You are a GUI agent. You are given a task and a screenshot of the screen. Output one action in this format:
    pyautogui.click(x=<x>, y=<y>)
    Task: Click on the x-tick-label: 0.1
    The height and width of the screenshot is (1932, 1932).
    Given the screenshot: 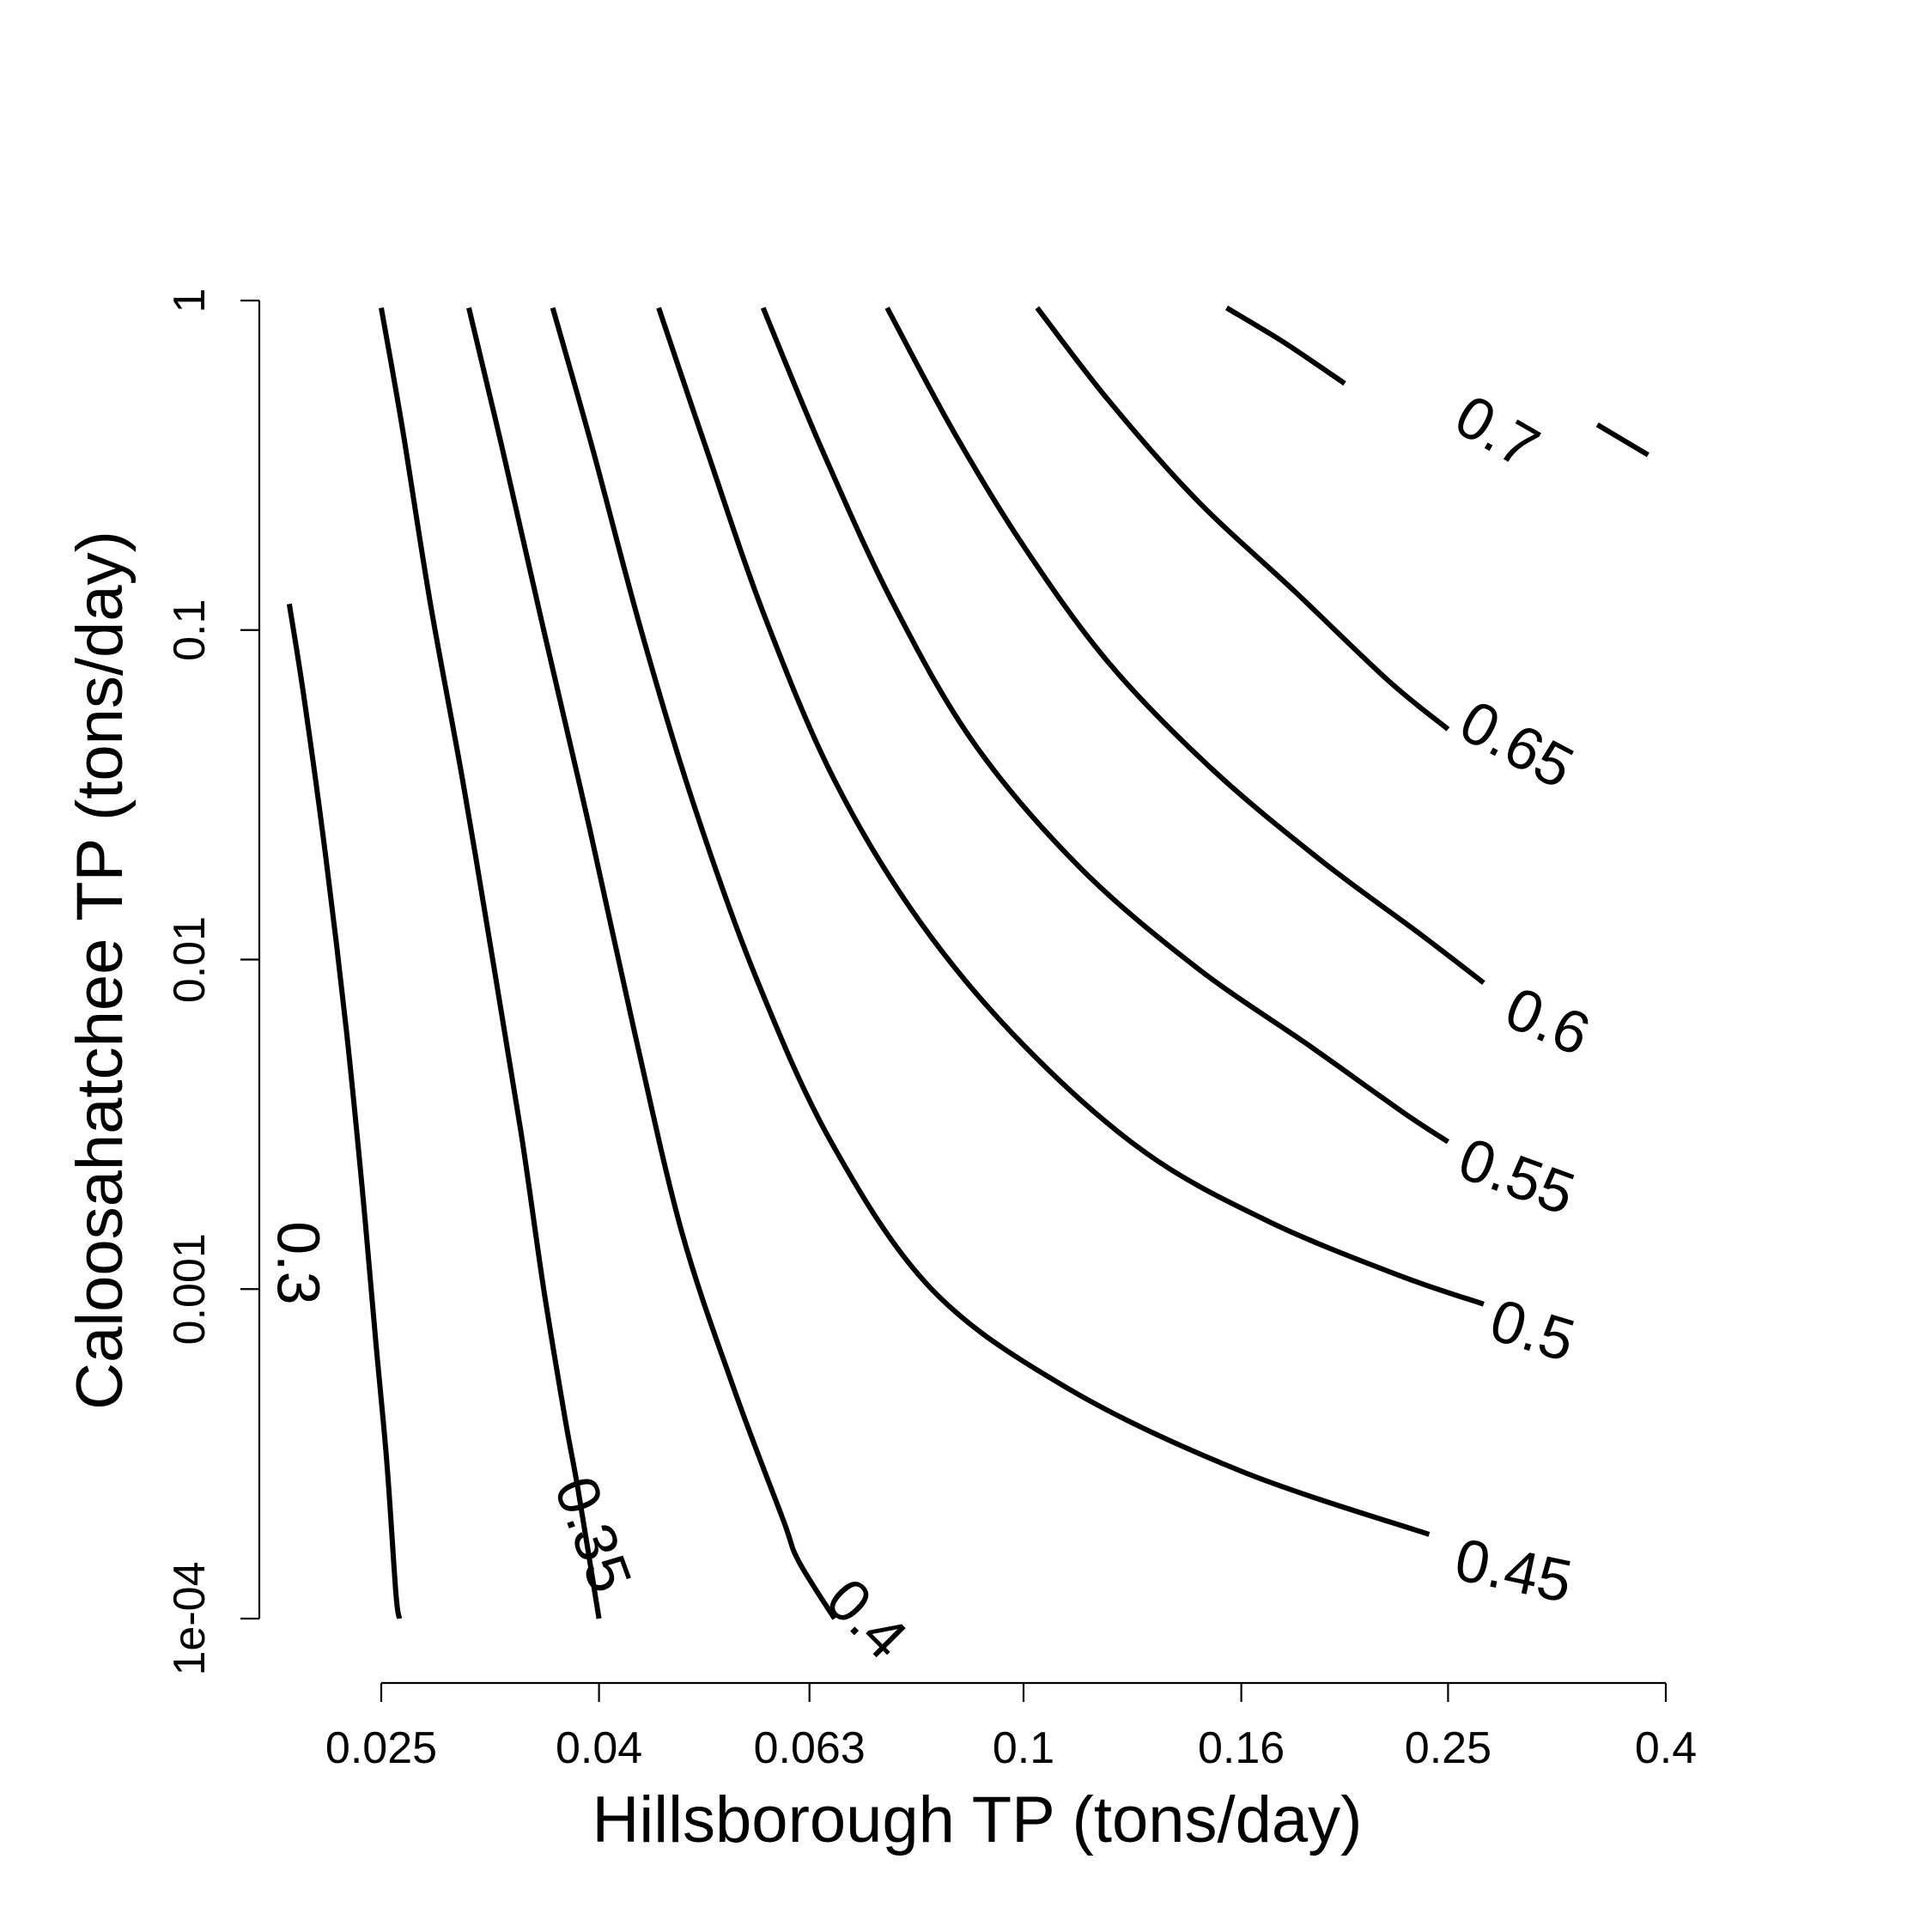 What is the action you would take?
    pyautogui.click(x=1024, y=1748)
    